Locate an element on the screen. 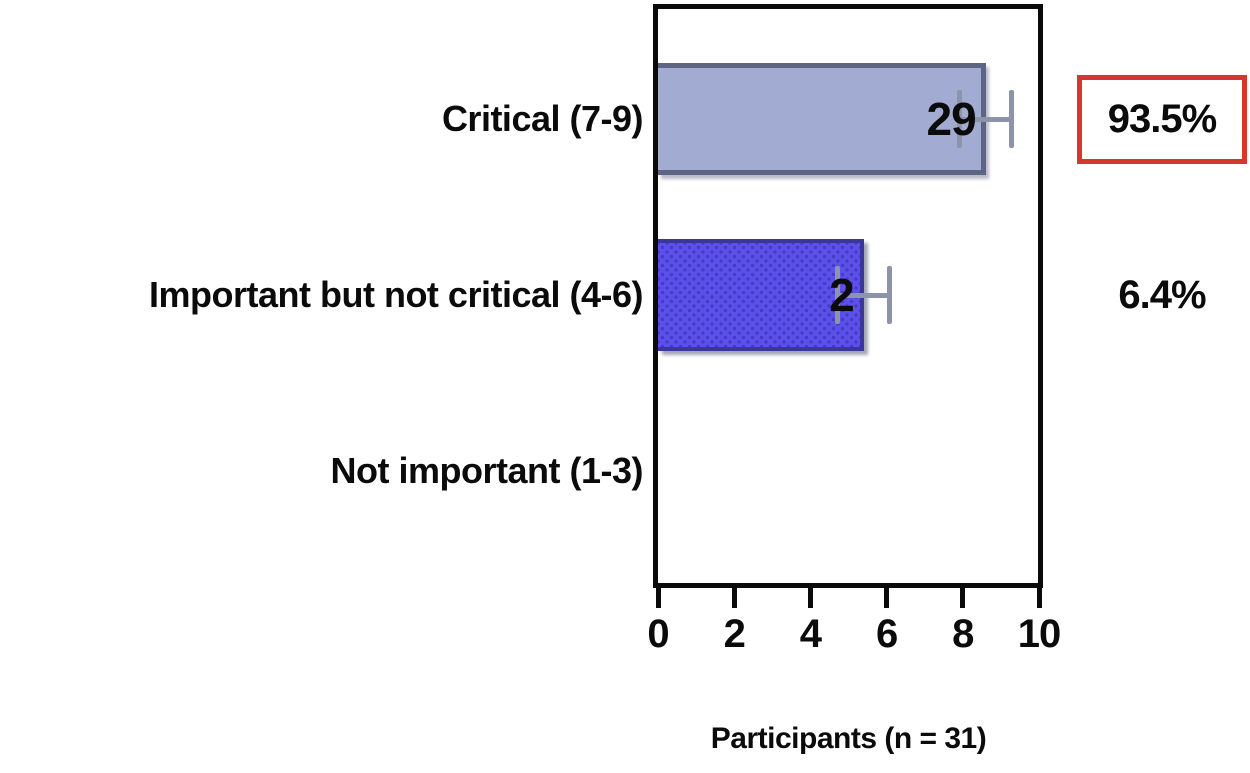 The image size is (1250, 773). x-tick-label: 10 is located at coordinates (1039, 634).